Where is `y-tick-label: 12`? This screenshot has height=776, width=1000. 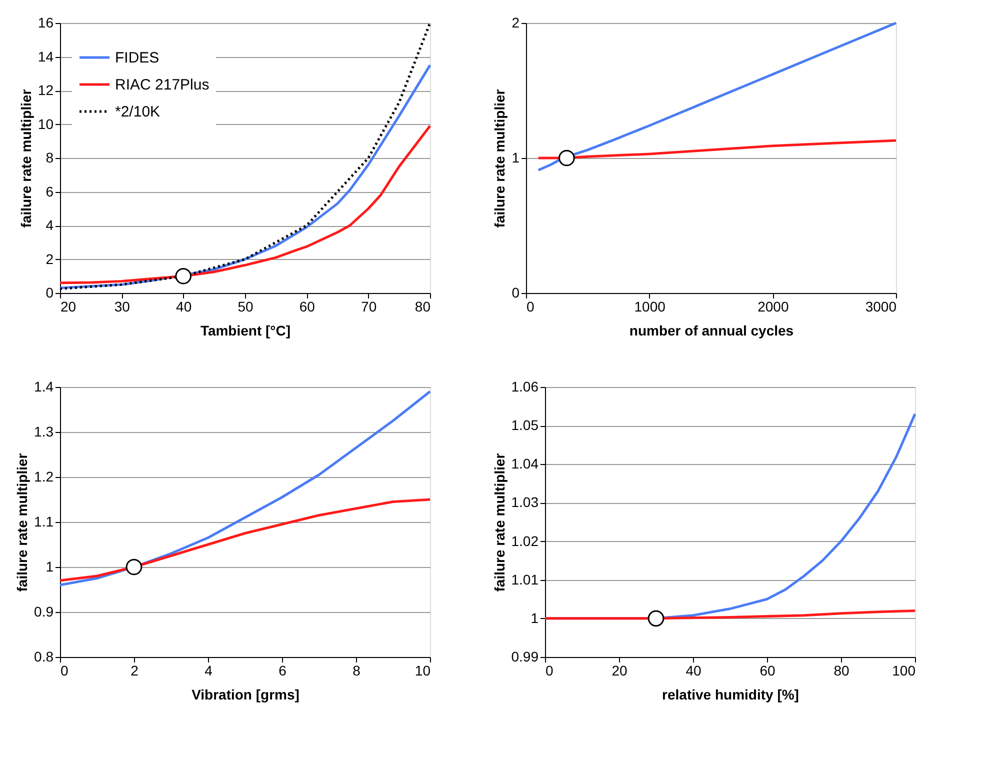 y-tick-label: 12 is located at coordinates (46, 90).